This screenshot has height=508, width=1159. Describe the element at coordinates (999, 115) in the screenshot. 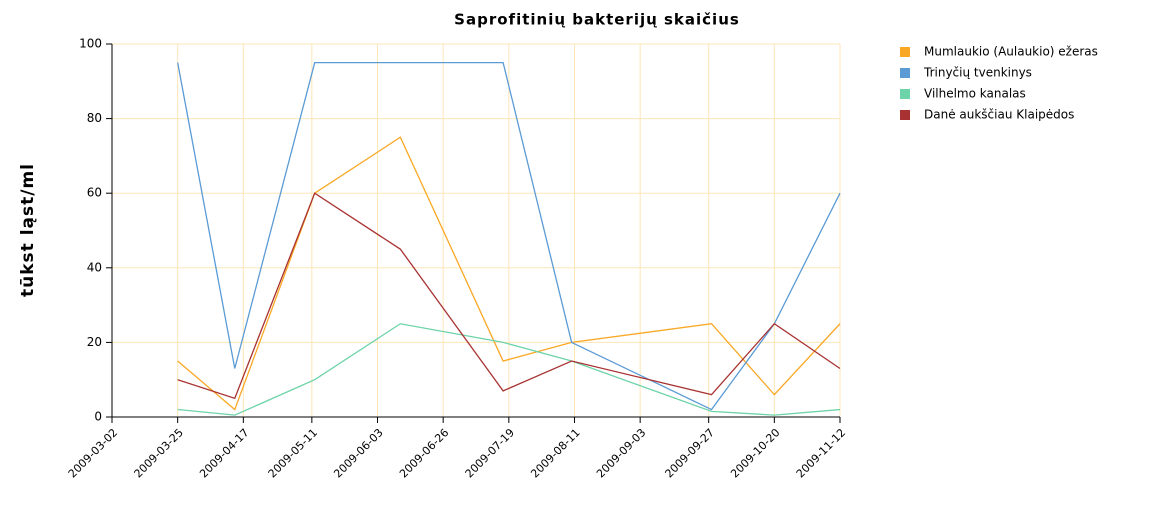

I see `legend-label: Danė aukščiau Klaipėdos` at that location.